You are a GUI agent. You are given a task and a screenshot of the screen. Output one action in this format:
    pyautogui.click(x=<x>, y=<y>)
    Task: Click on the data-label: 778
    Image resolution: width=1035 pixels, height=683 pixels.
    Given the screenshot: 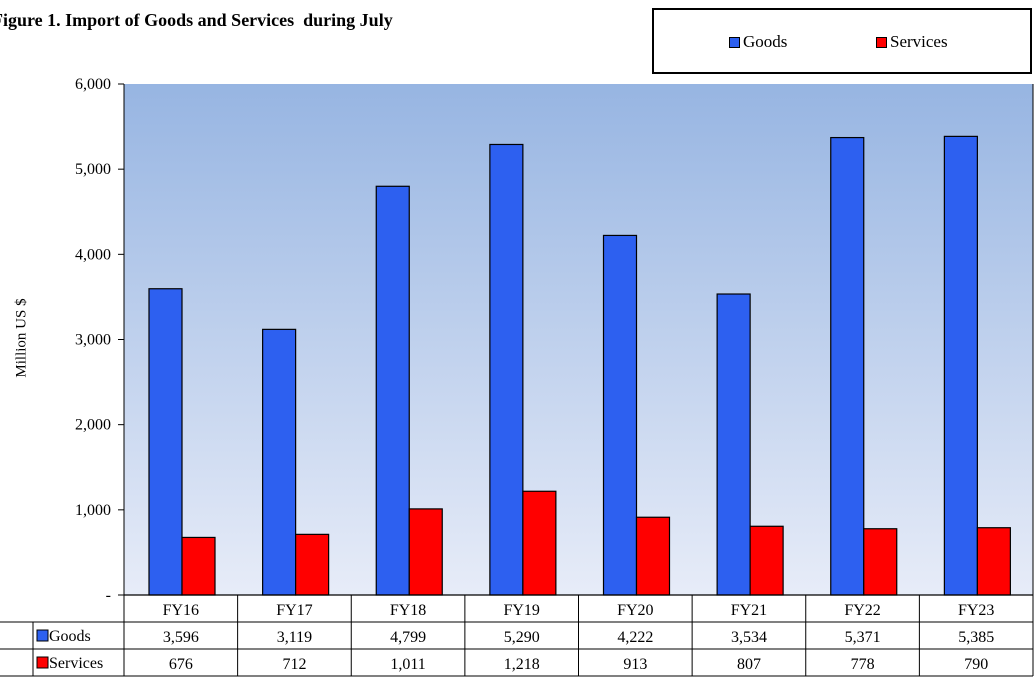 What is the action you would take?
    pyautogui.click(x=863, y=664)
    